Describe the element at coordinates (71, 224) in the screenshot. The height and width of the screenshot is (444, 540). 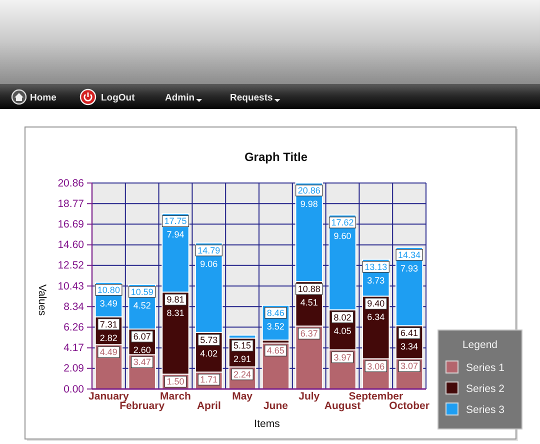
I see `y-tick-label: 16.69` at that location.